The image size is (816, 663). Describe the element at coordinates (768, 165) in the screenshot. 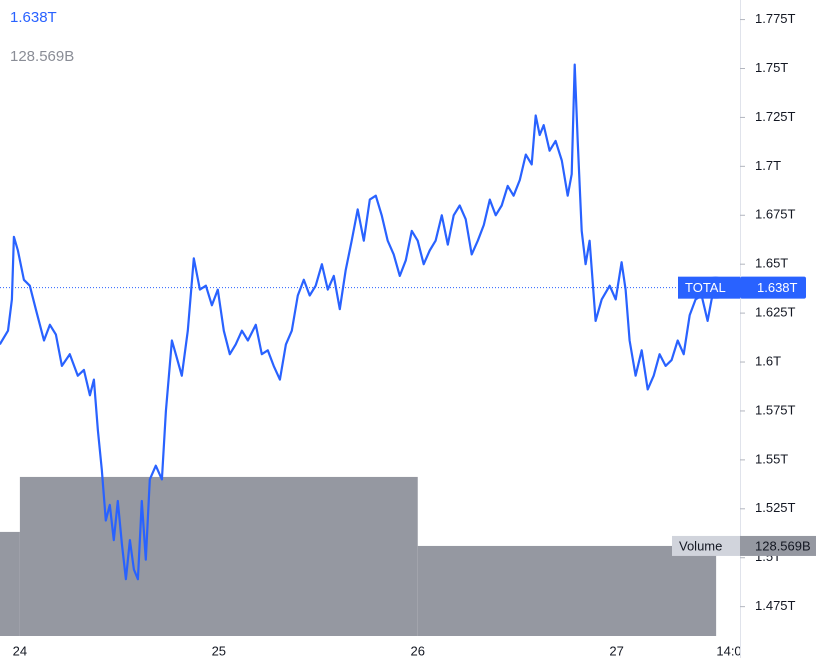

I see `y-tick-label: 1.7T` at that location.